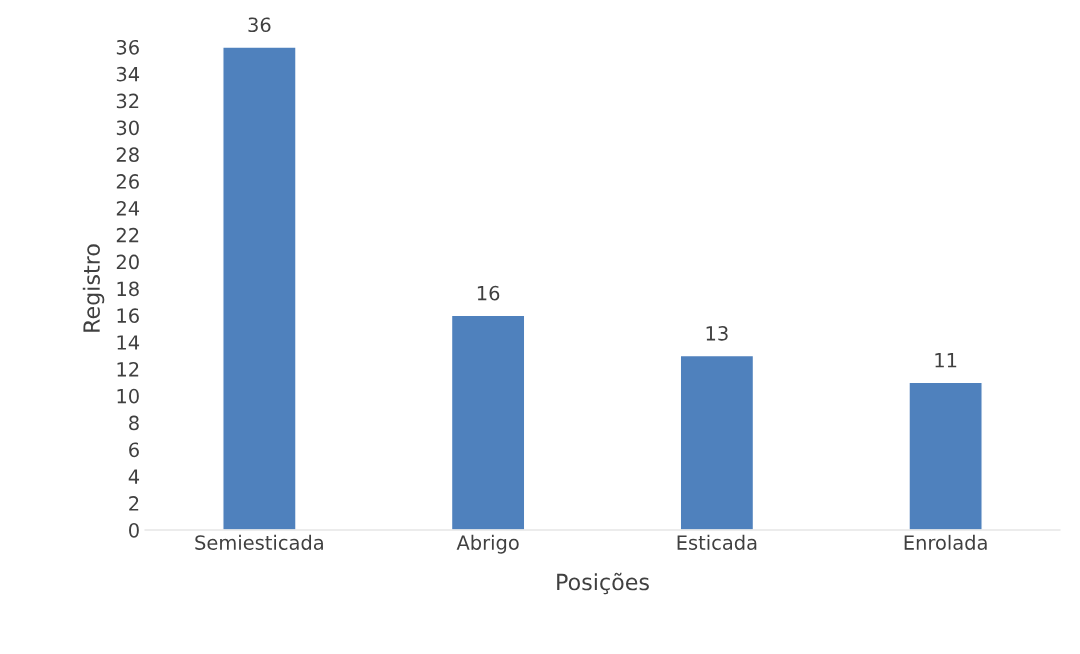  Describe the element at coordinates (134, 450) in the screenshot. I see `y-tick-label: 6` at that location.